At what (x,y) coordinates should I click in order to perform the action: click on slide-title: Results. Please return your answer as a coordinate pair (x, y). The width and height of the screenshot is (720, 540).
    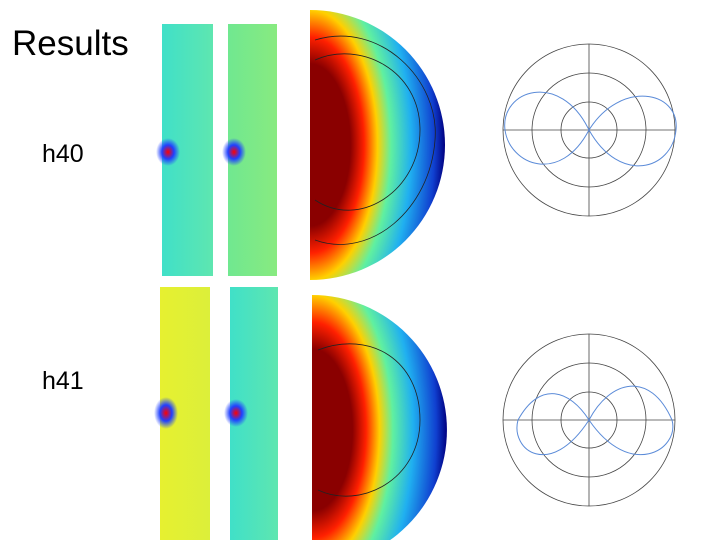
    Looking at the image, I should click on (70, 43).